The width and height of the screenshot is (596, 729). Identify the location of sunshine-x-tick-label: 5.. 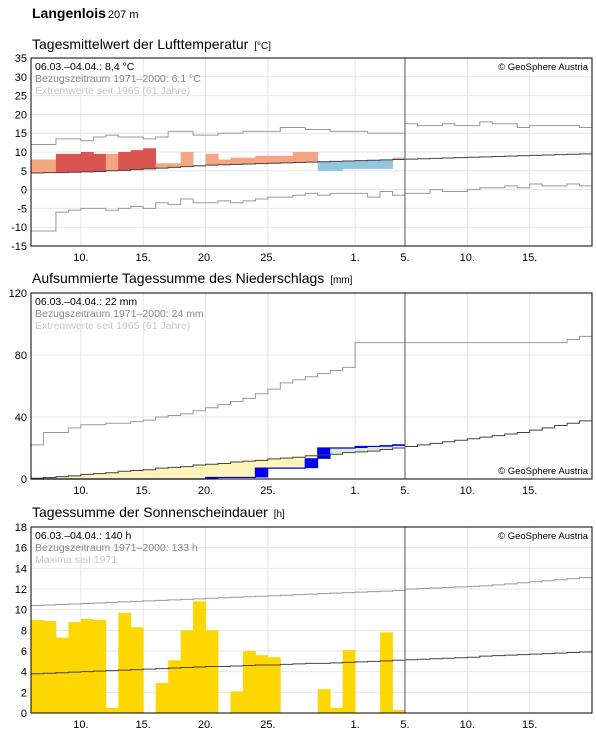
(404, 724).